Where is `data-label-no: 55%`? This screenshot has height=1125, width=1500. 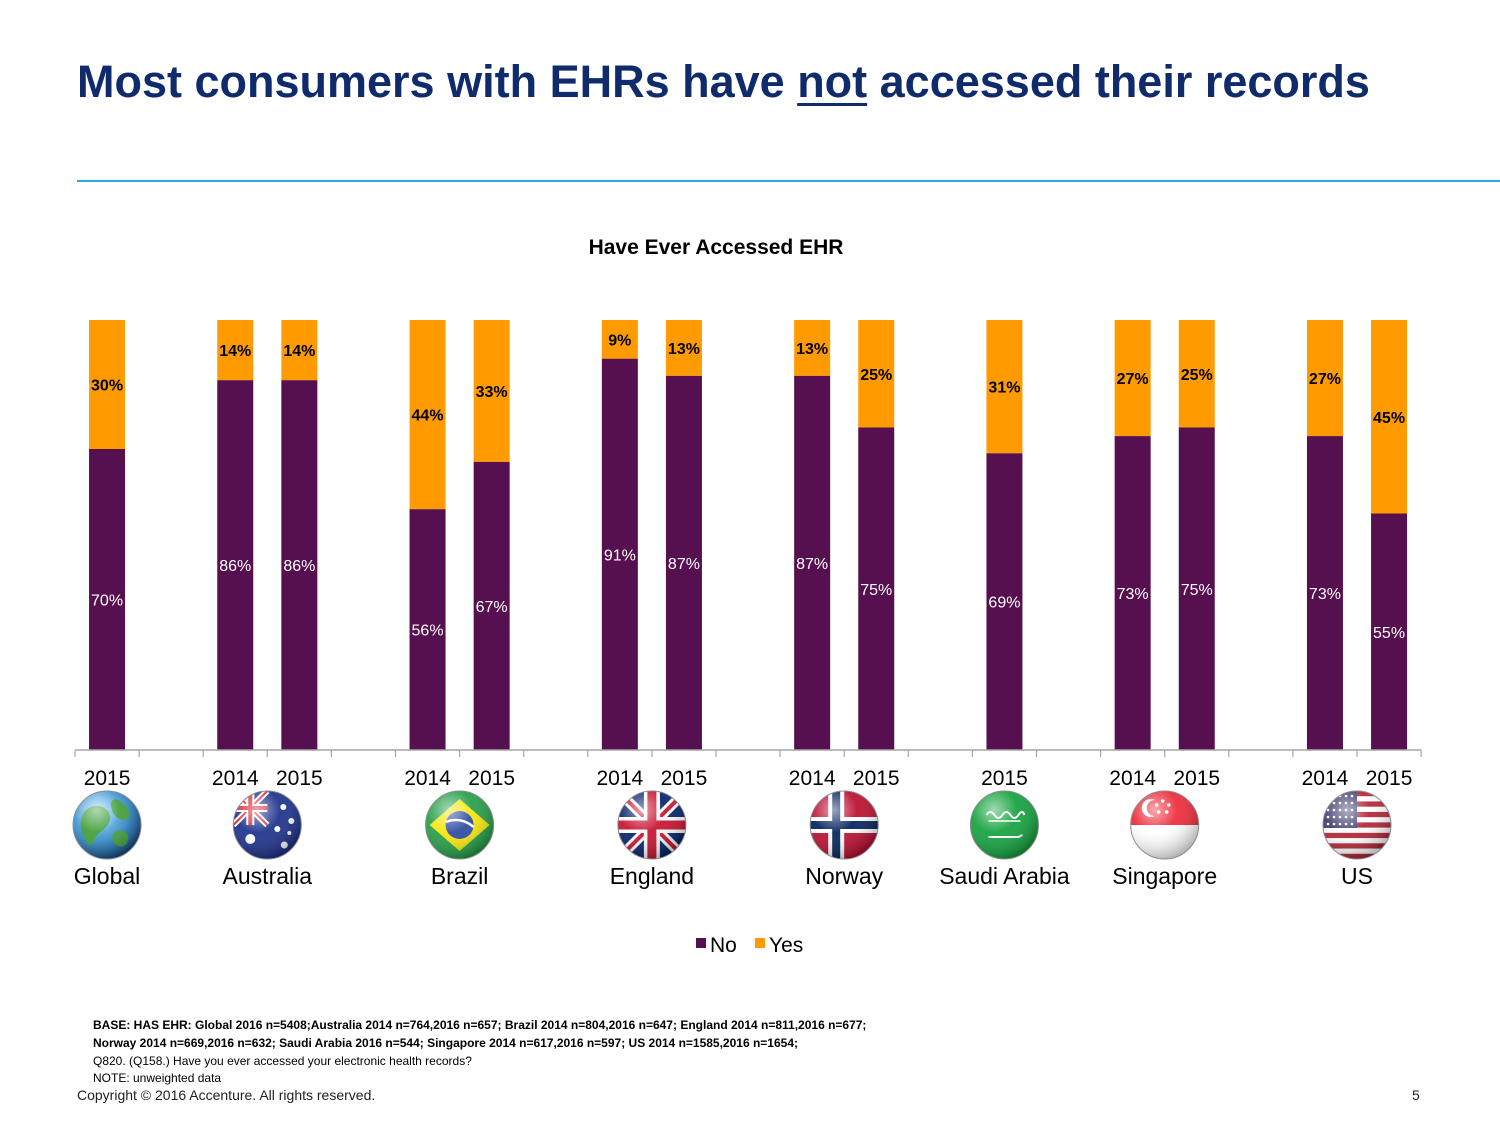 data-label-no: 55% is located at coordinates (1389, 633).